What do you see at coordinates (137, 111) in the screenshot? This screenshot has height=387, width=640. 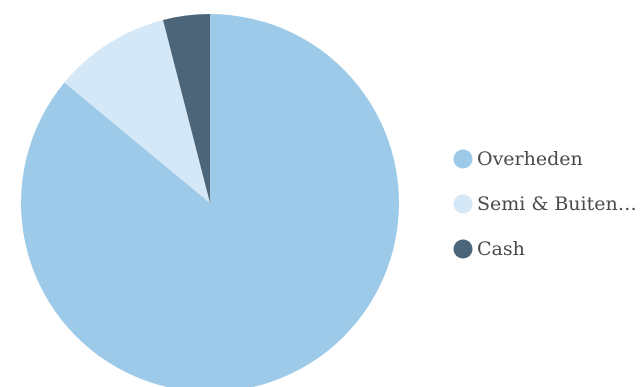 I see `pie-slice-semi-buiten` at bounding box center [137, 111].